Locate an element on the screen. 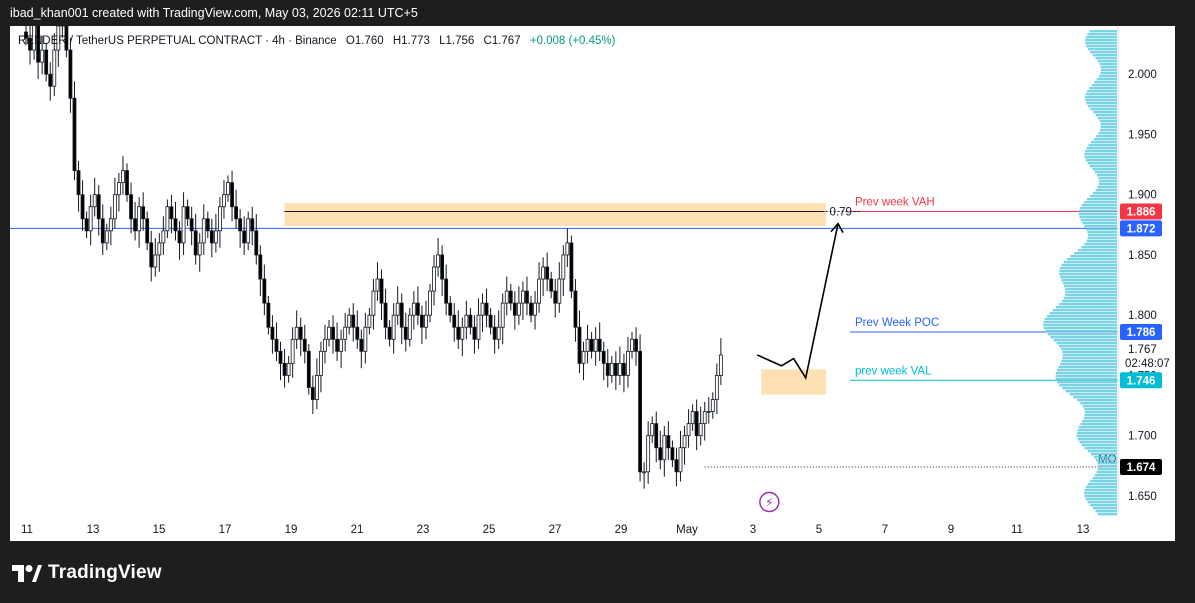  y-tick-label: 1.850 is located at coordinates (1142, 256).